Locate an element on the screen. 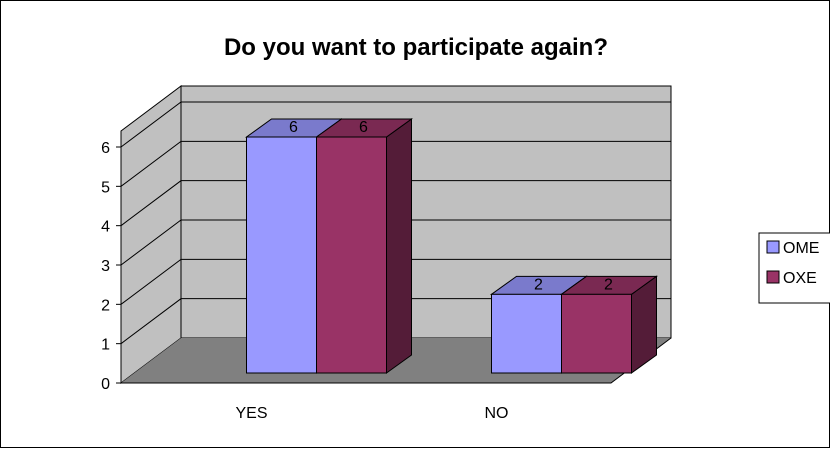 The image size is (830, 449). bar-side is located at coordinates (399, 246).